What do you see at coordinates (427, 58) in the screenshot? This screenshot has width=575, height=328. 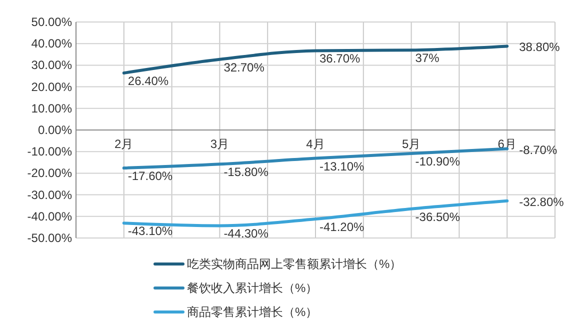 I see `data-label: 37%` at bounding box center [427, 58].